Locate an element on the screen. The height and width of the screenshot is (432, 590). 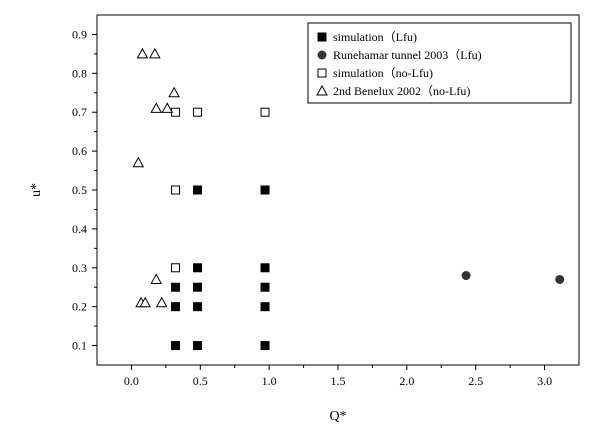
y-tick-label: 0.9 is located at coordinates (79, 34).